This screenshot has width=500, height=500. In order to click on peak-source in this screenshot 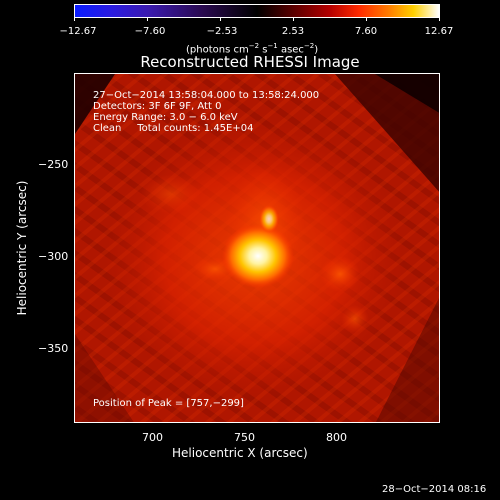, I will do `click(258, 256)`.